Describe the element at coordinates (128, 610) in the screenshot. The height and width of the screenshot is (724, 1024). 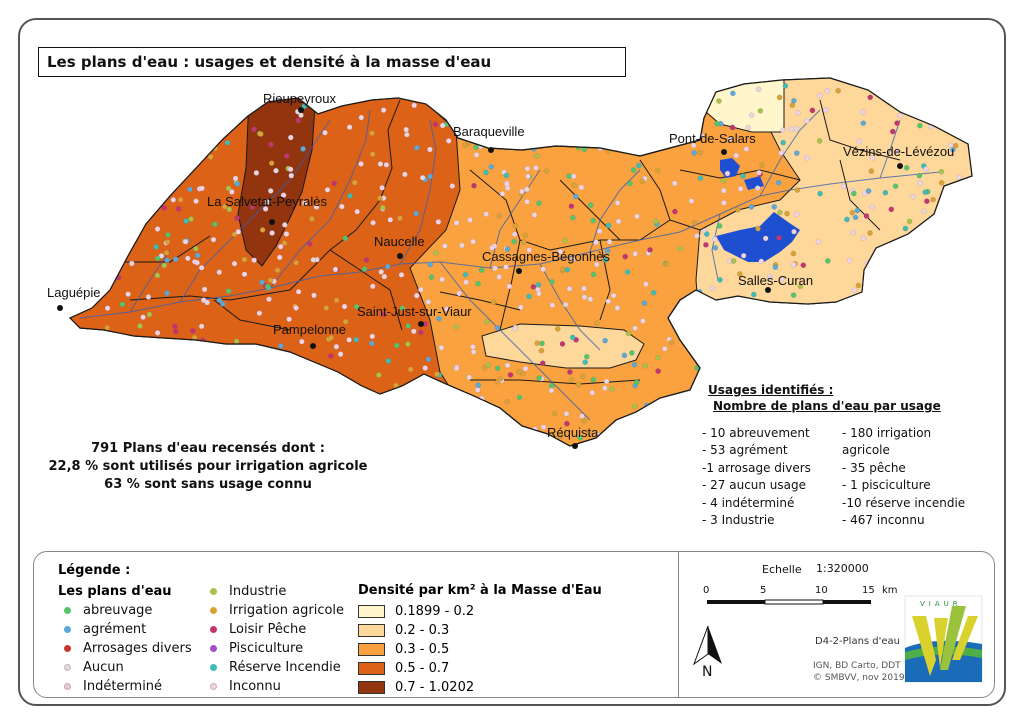
I see `legend-item: abreuvage` at that location.